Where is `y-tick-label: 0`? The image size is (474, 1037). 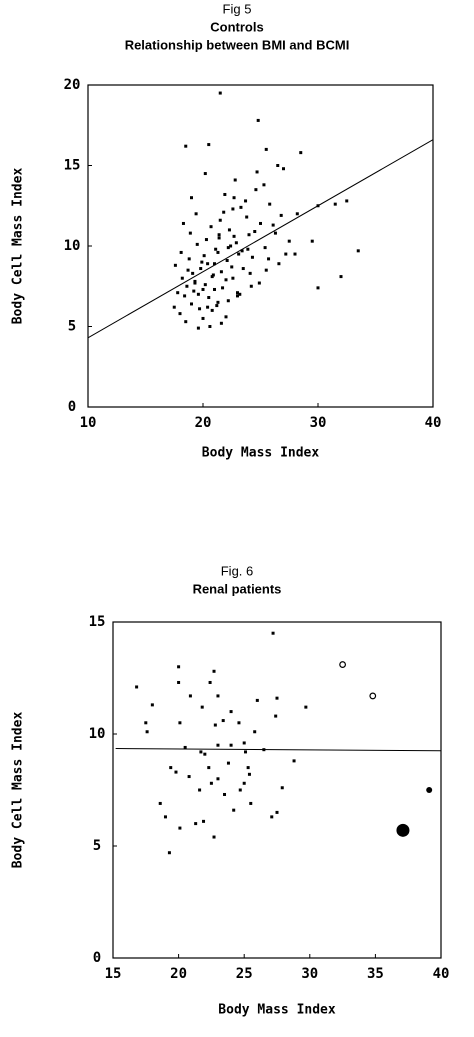
y-tick-label: 0 is located at coordinates (97, 958).